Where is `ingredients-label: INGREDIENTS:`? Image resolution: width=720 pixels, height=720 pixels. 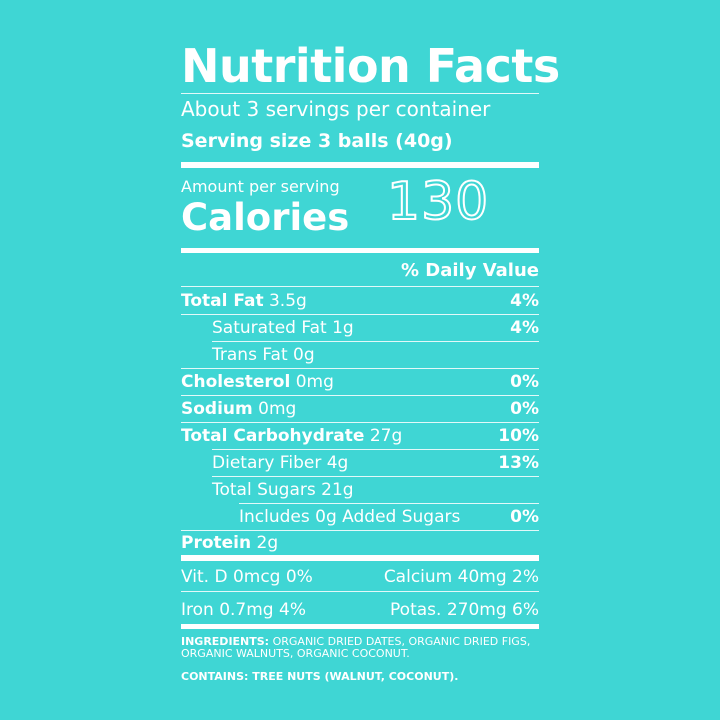
ingredients-label: INGREDIENTS: is located at coordinates (225, 641).